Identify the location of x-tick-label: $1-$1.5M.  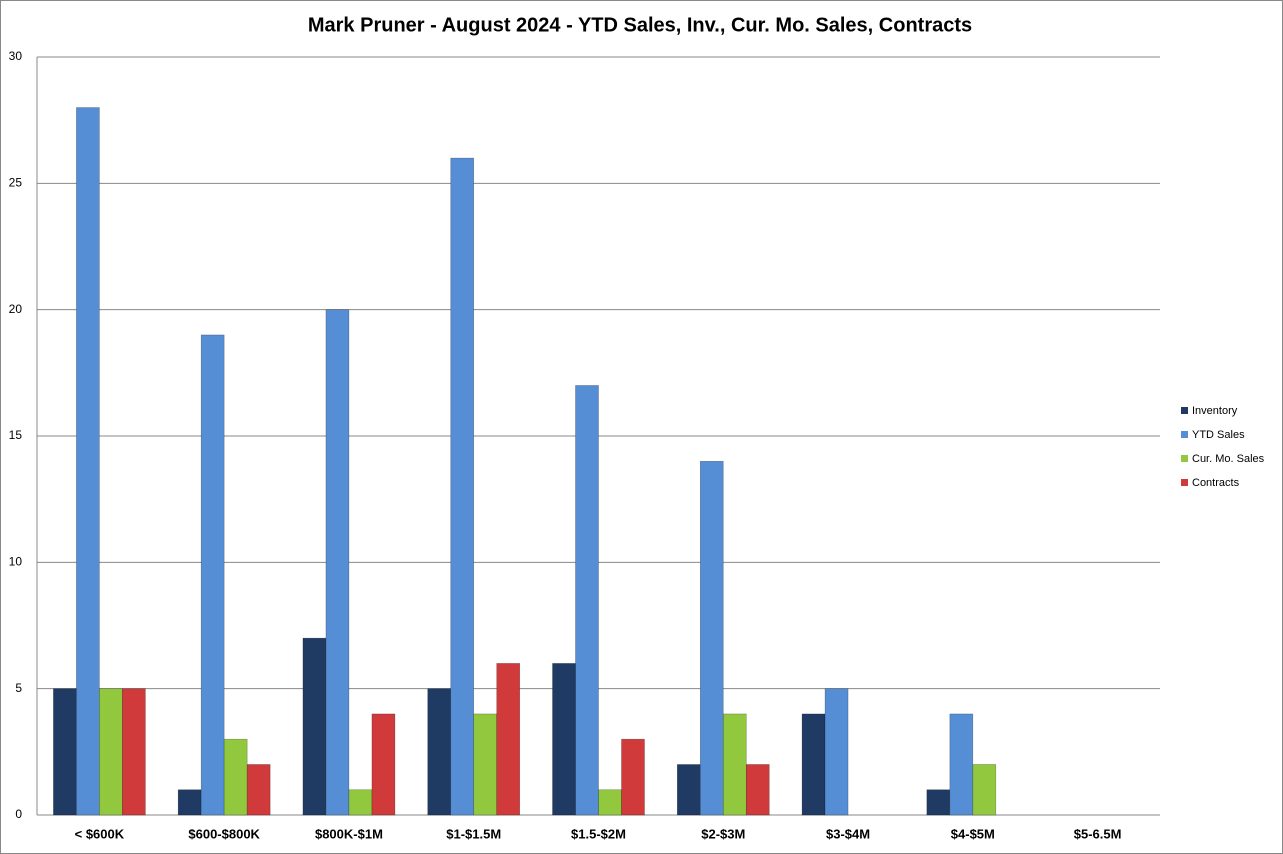
(473, 833).